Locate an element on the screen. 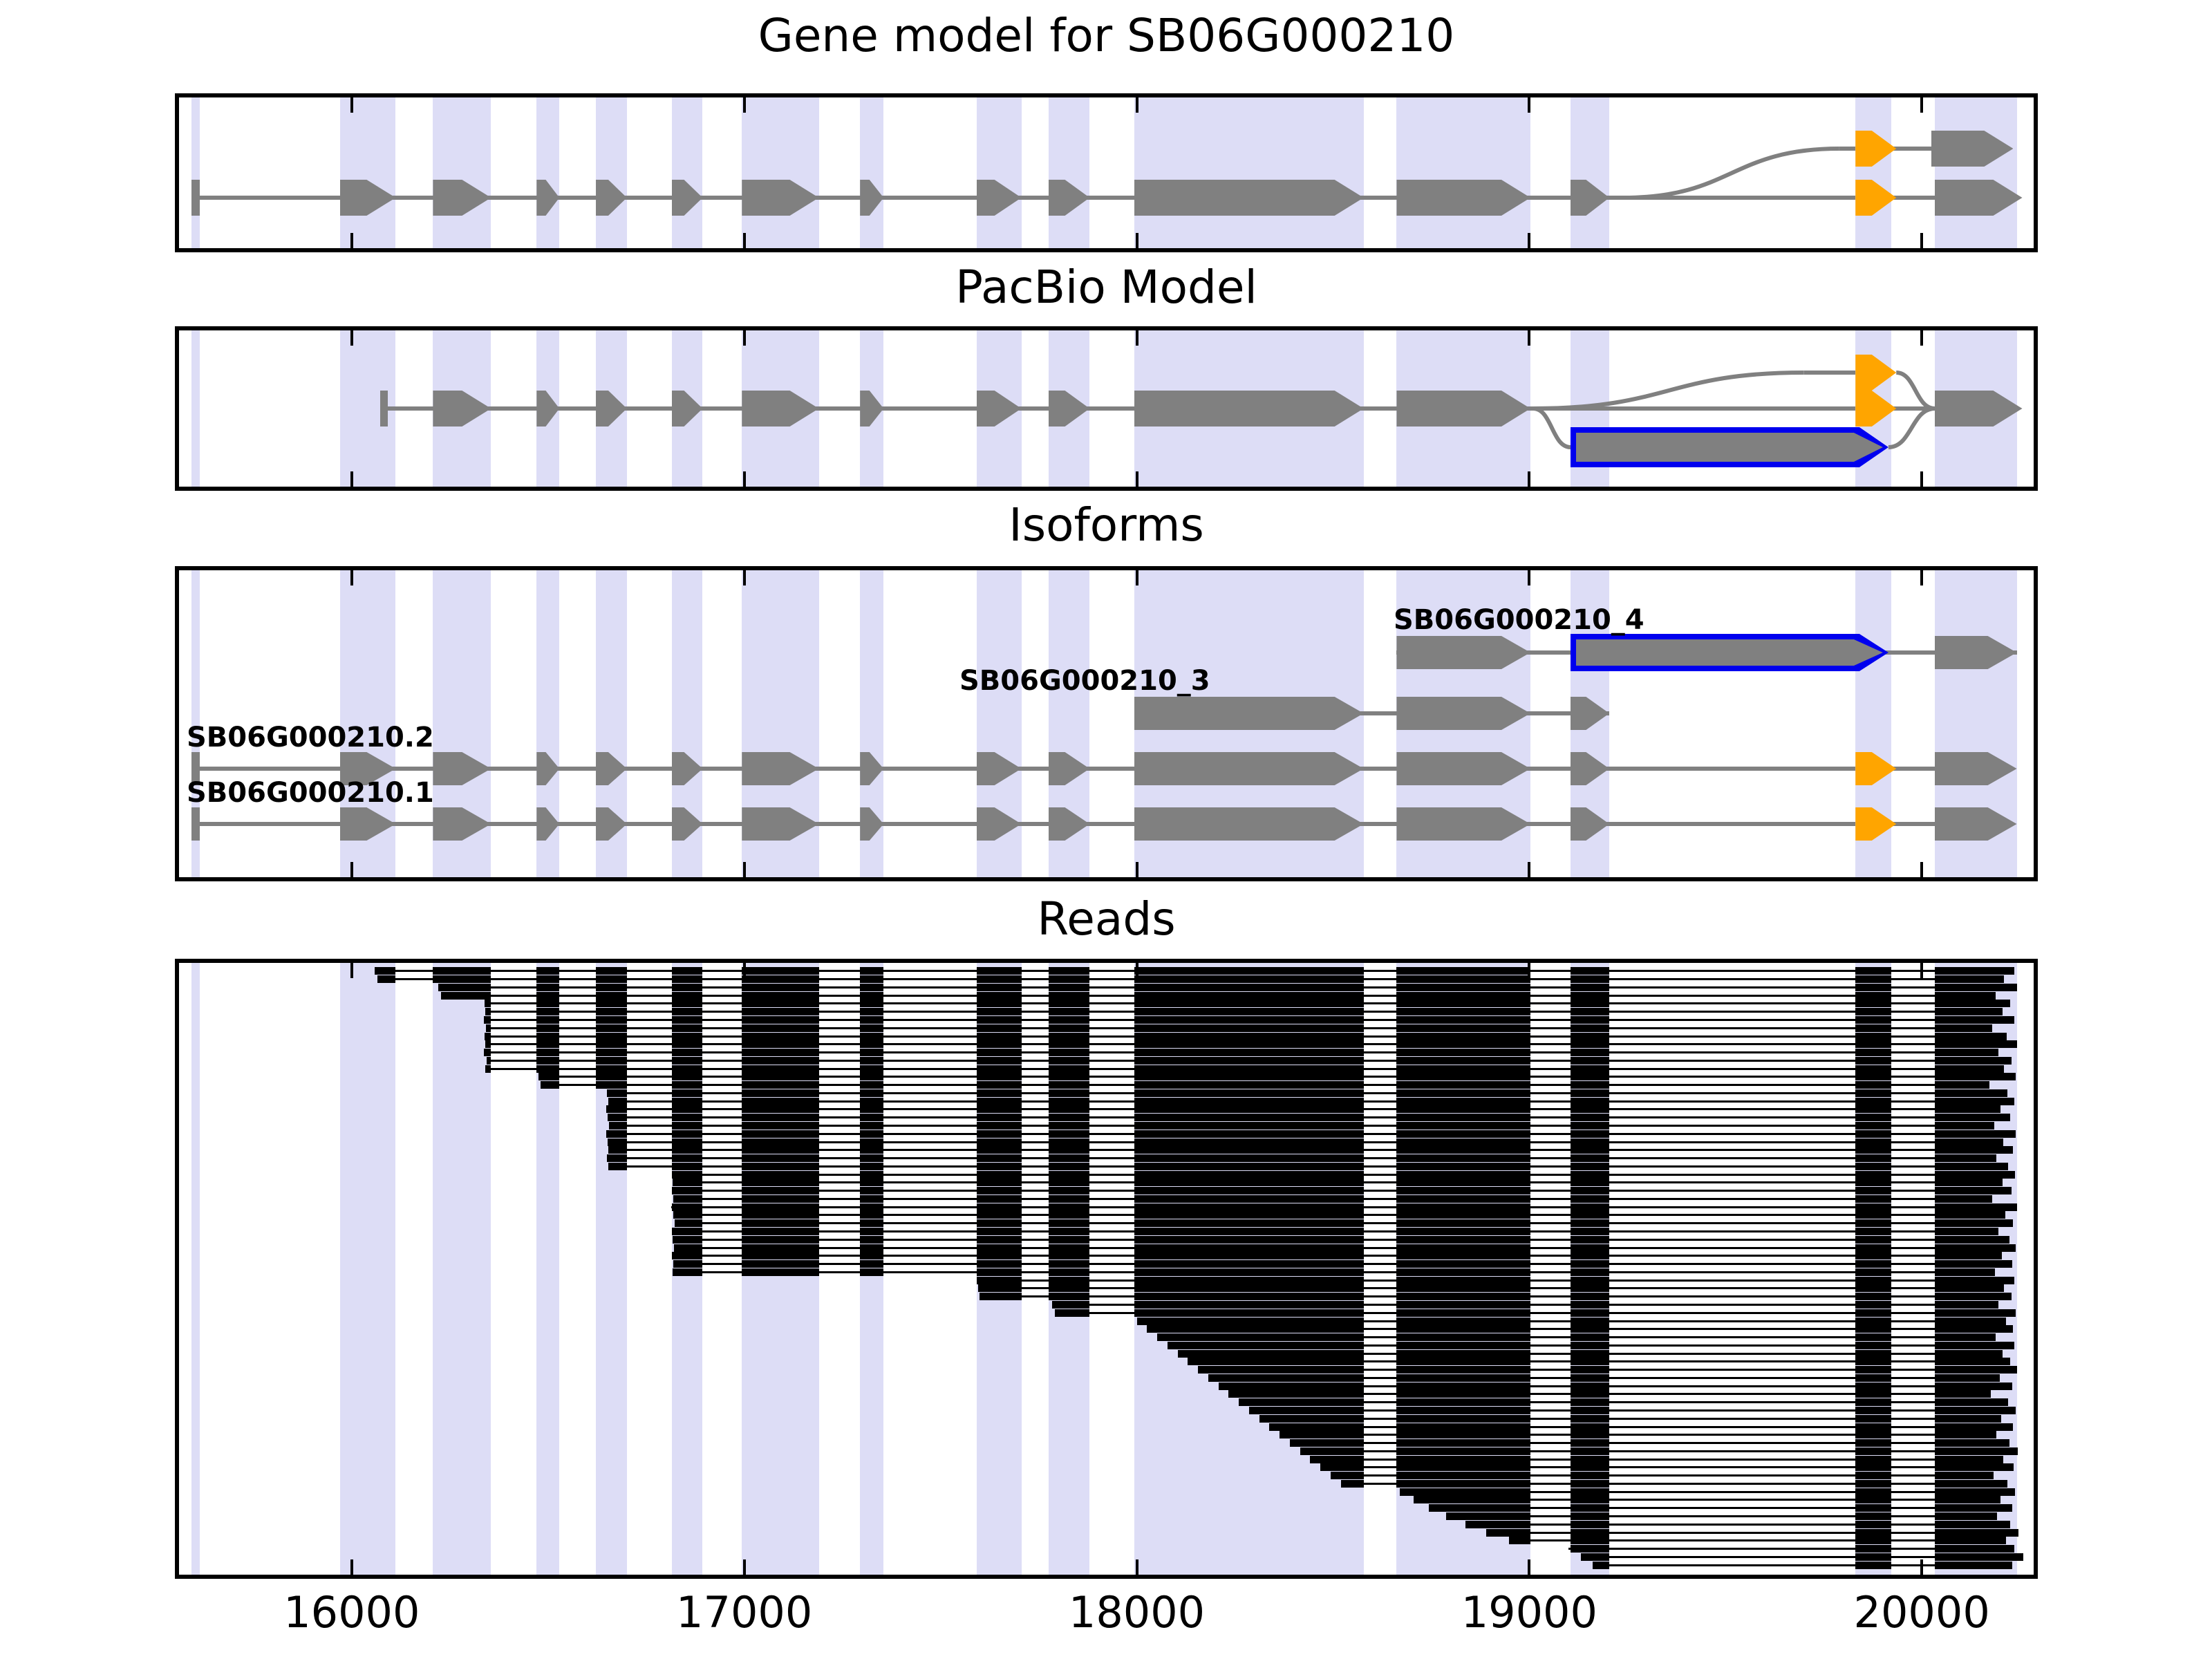  exon-gray is located at coordinates (1249, 409).